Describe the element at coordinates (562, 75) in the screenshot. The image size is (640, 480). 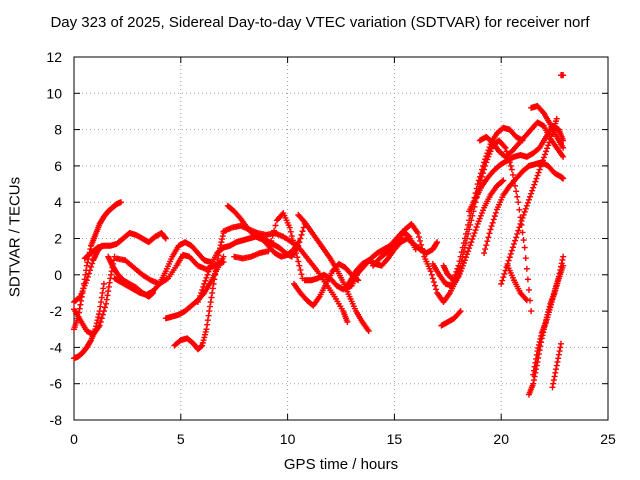
I see `series-t32` at that location.